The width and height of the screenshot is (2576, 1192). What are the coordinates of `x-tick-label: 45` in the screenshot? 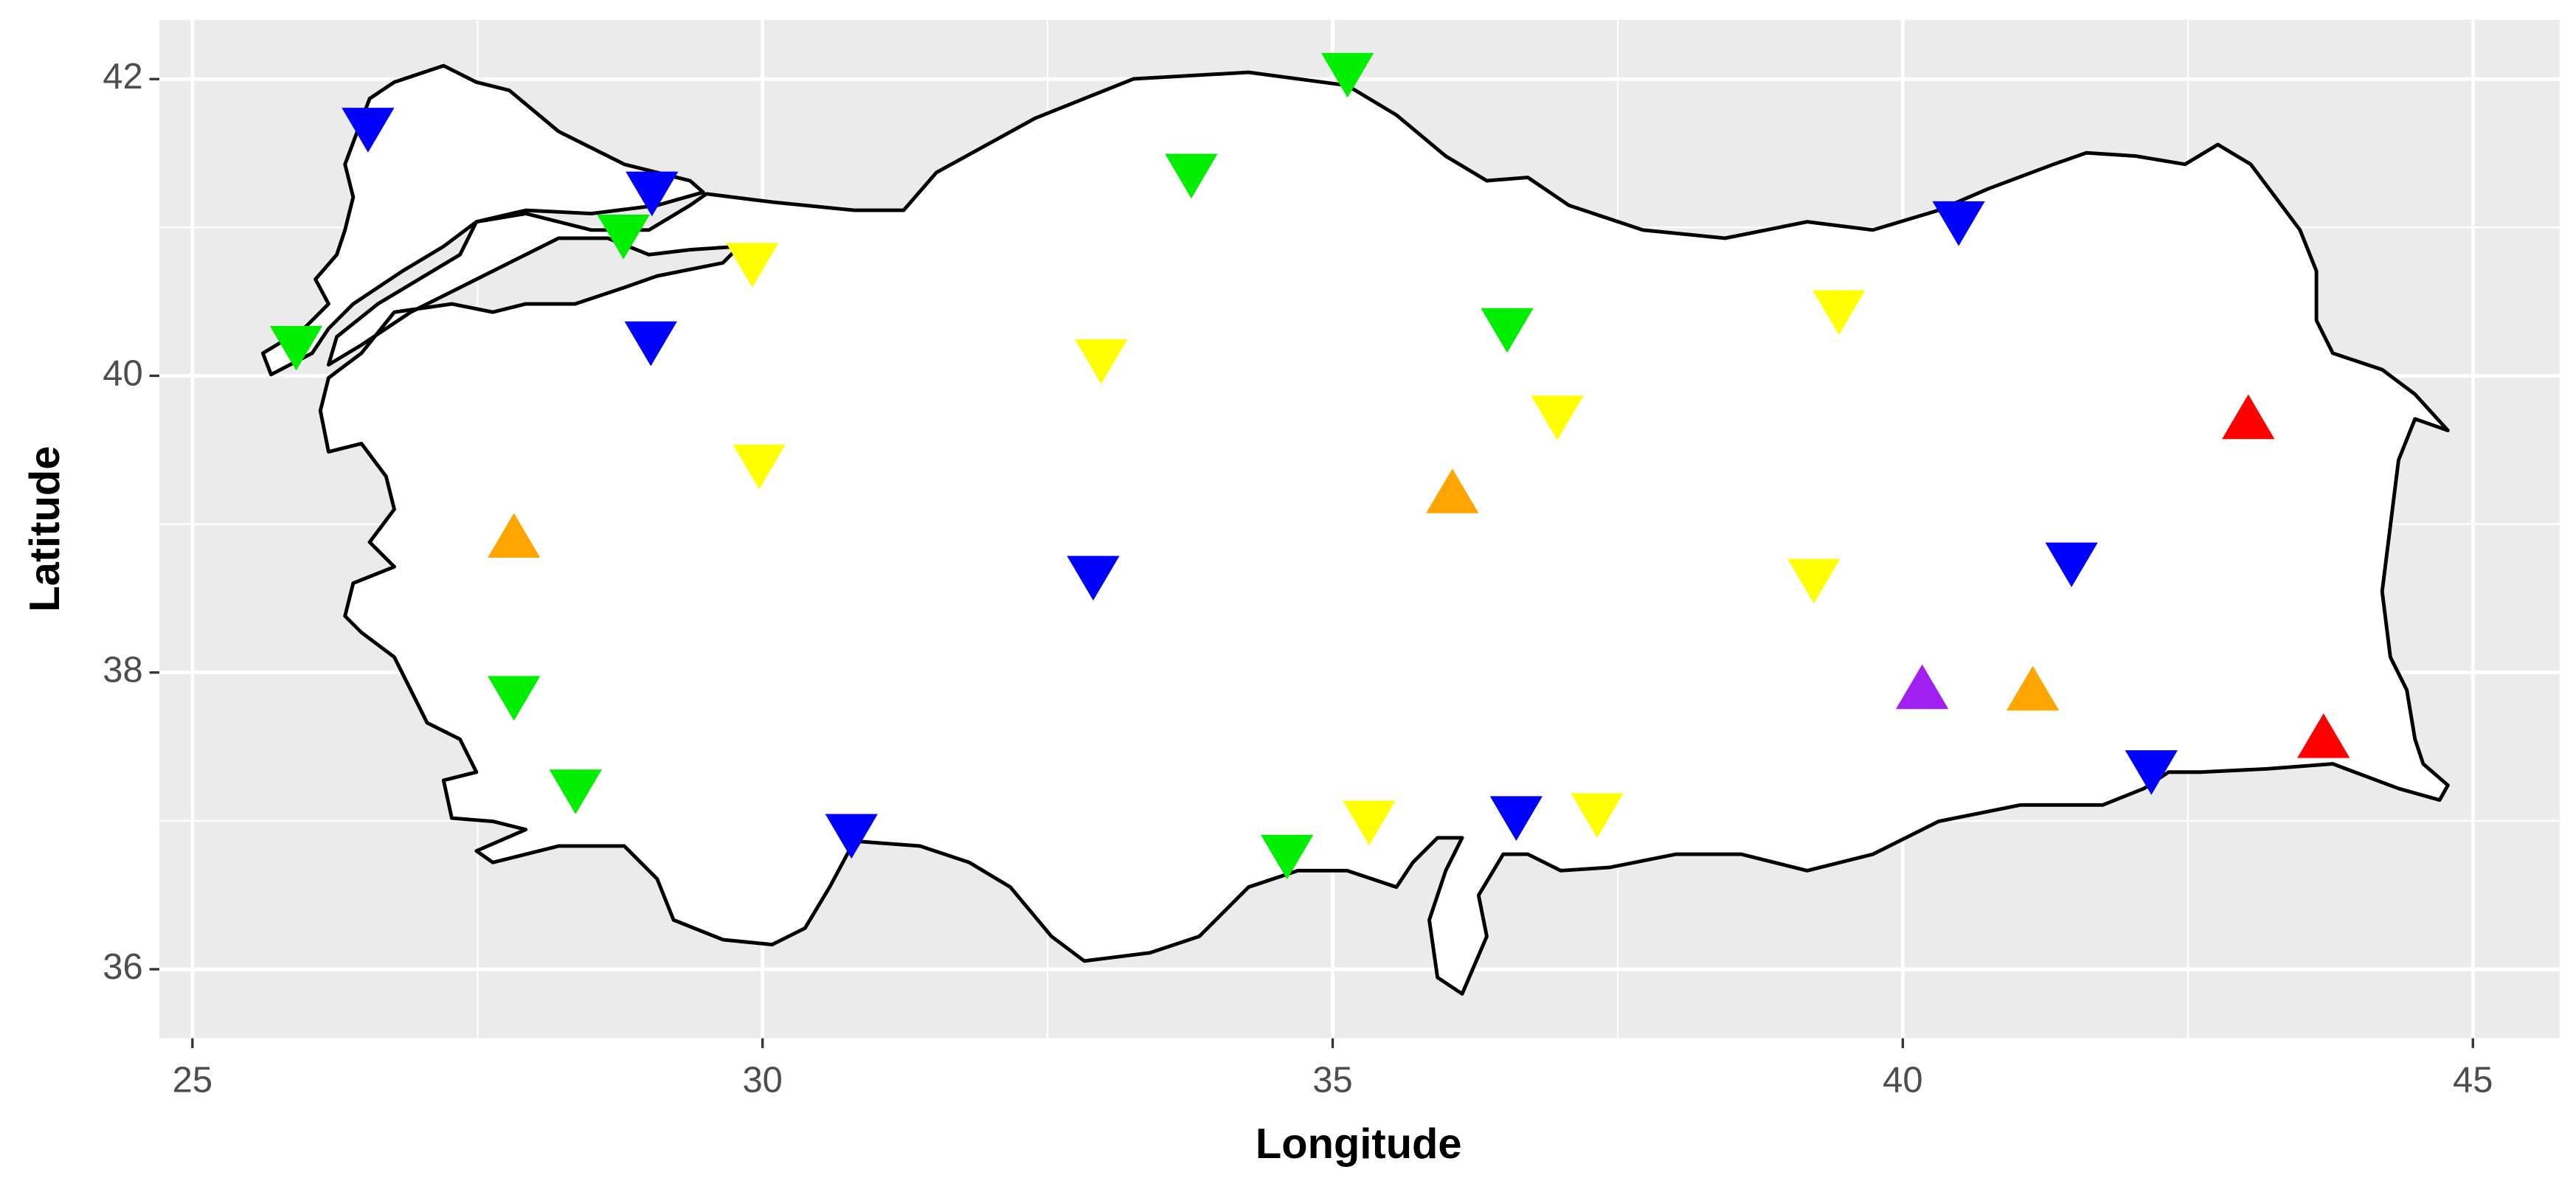 It's located at (2473, 1081).